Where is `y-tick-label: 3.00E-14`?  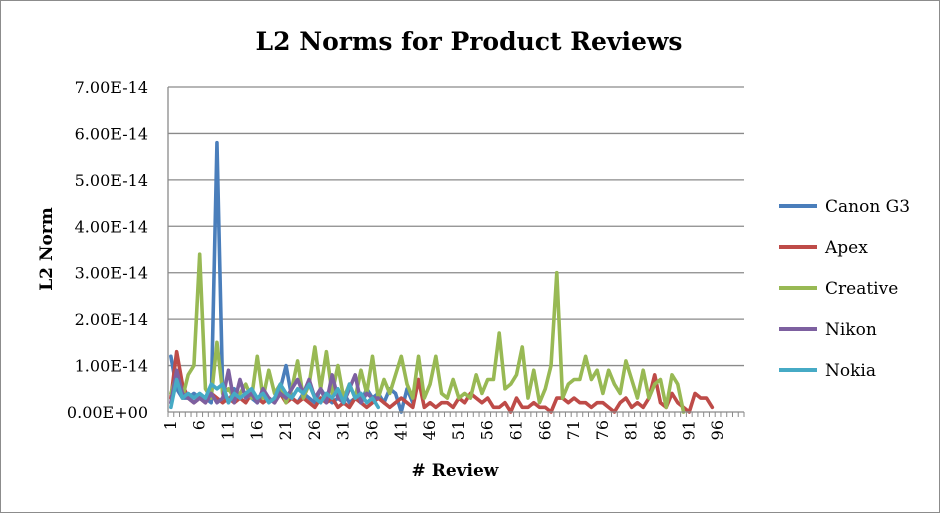 y-tick-label: 3.00E-14 is located at coordinates (111, 273).